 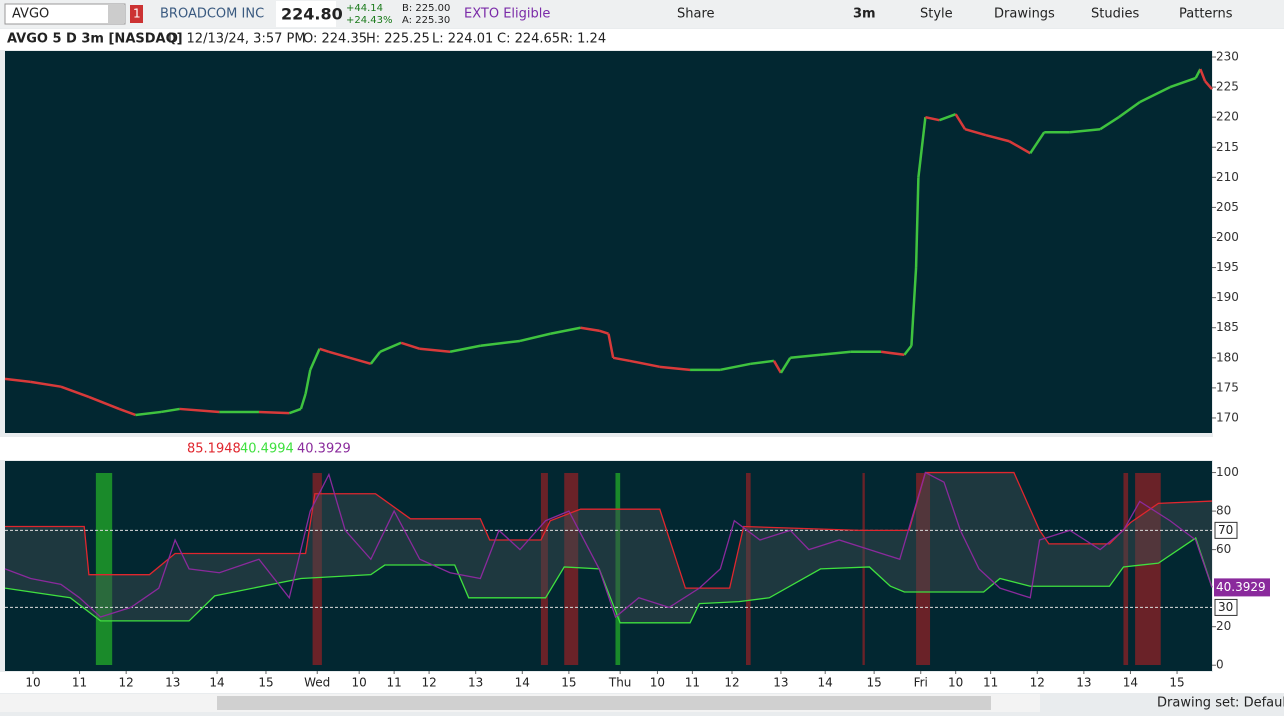 I want to click on level-box, so click(x=1226, y=607).